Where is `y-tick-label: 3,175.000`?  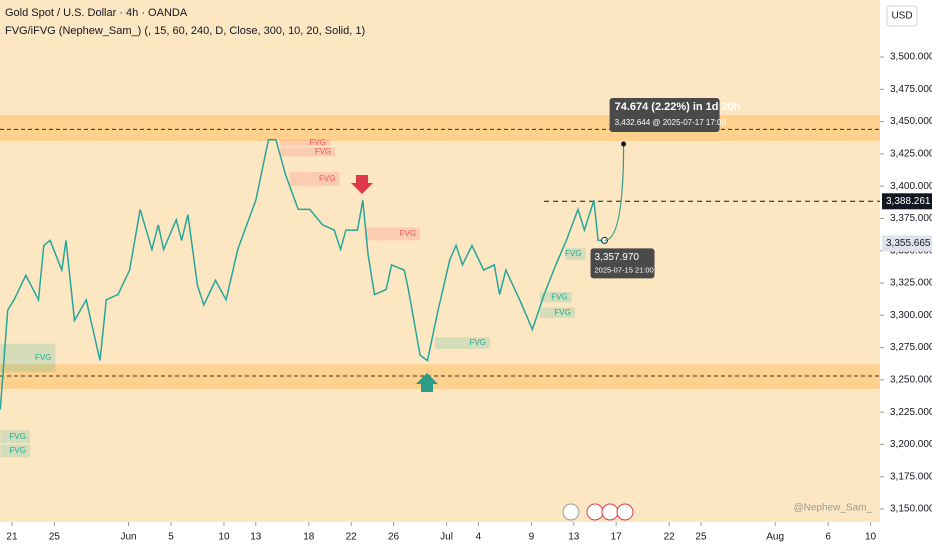
y-tick-label: 3,175.000 is located at coordinates (911, 476).